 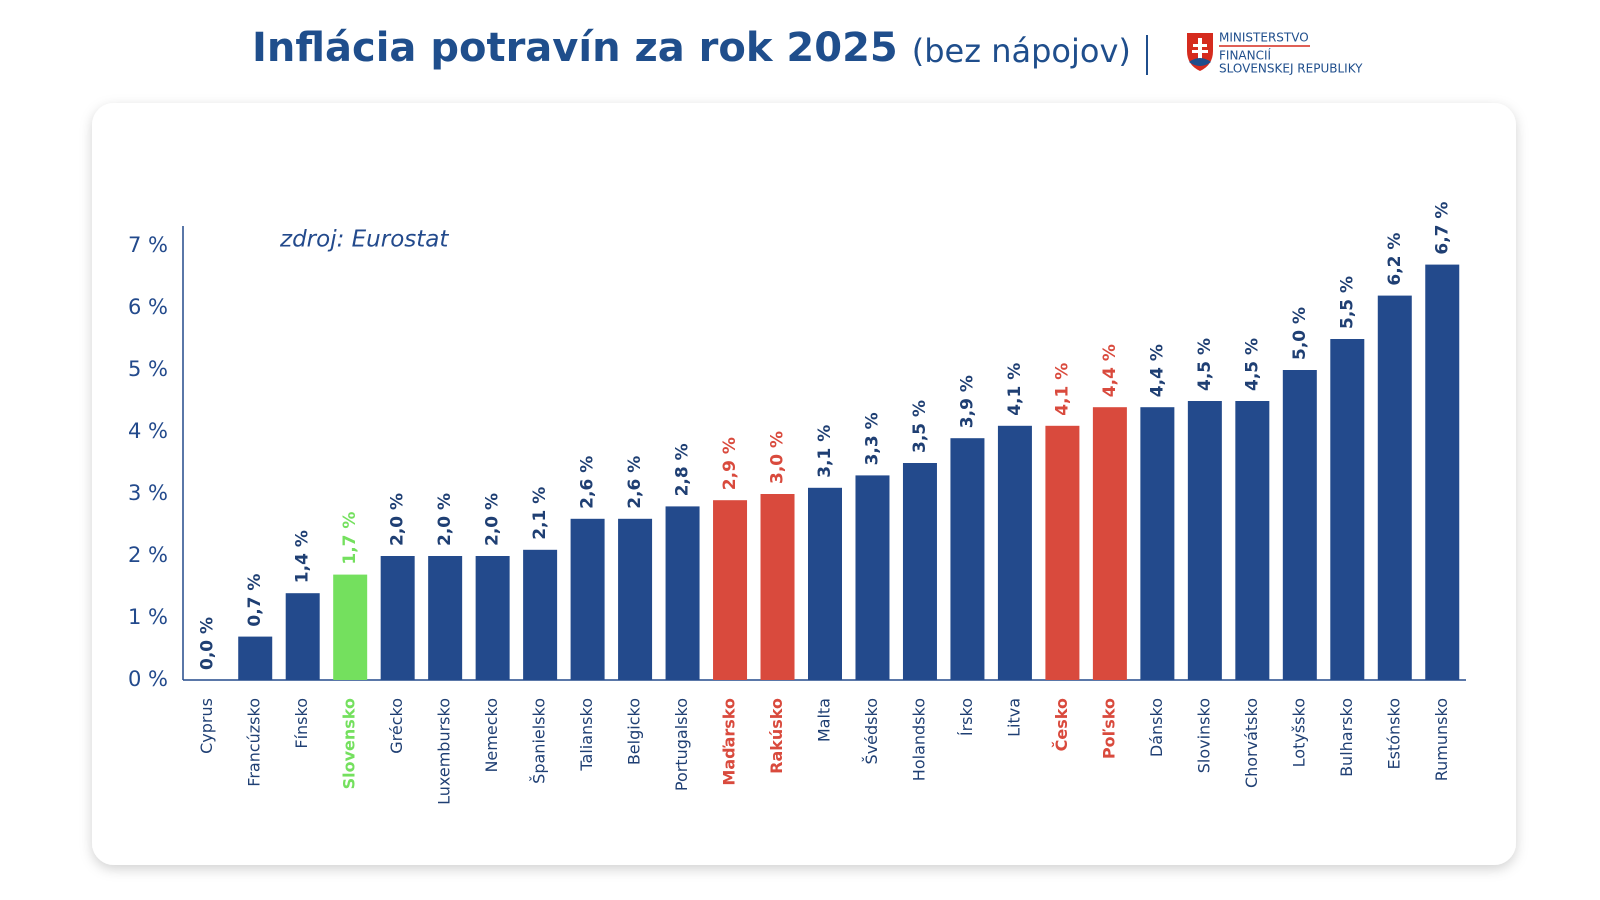 I want to click on value-label: 2,1 %, so click(x=540, y=513).